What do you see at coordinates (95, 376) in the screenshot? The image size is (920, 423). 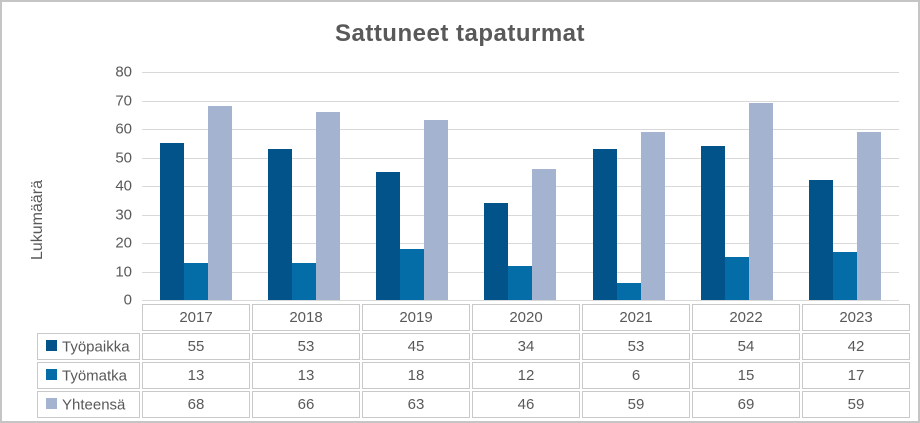 I see `legend-label-työmatka: Työmatka` at bounding box center [95, 376].